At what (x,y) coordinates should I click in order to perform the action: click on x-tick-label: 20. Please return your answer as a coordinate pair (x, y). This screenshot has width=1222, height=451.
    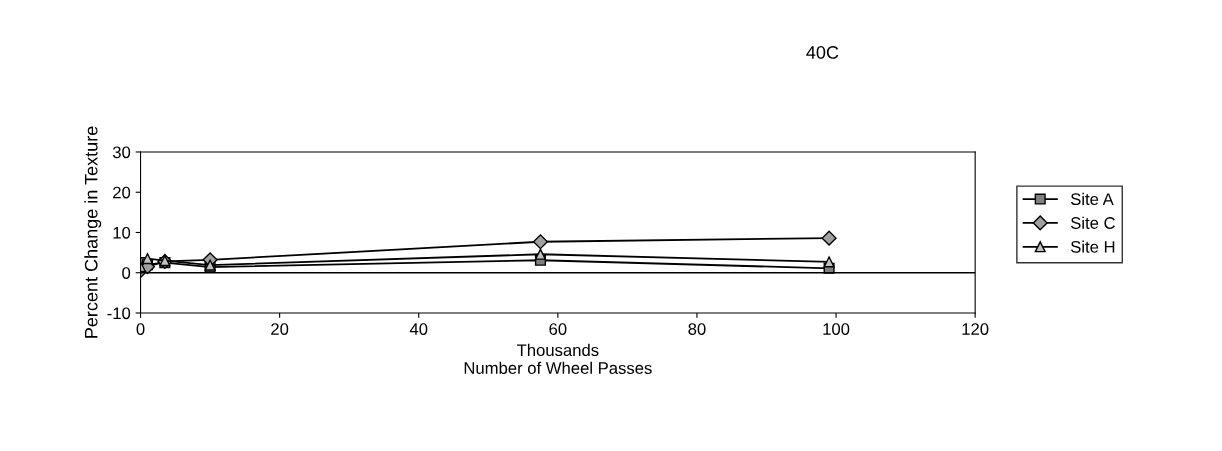
    Looking at the image, I should click on (280, 329).